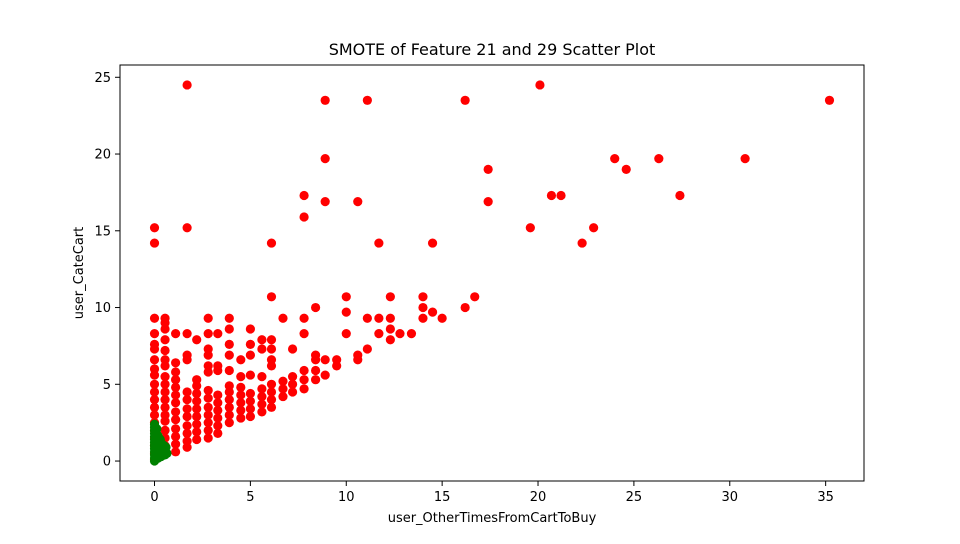  What do you see at coordinates (492, 518) in the screenshot?
I see `x-axis-label: user_OtherTimesFromCartToBuy` at bounding box center [492, 518].